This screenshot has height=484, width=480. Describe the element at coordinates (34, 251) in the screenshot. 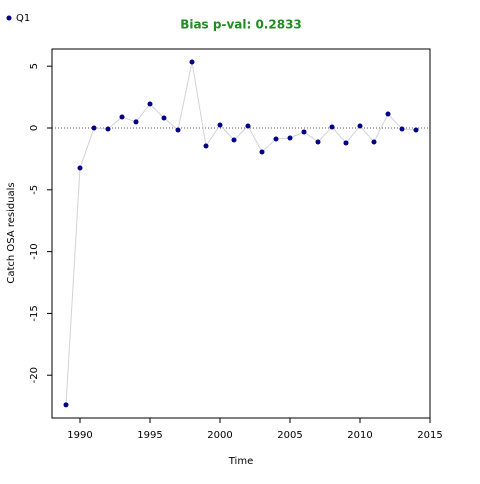

I see `y-tick-label: -10` at that location.